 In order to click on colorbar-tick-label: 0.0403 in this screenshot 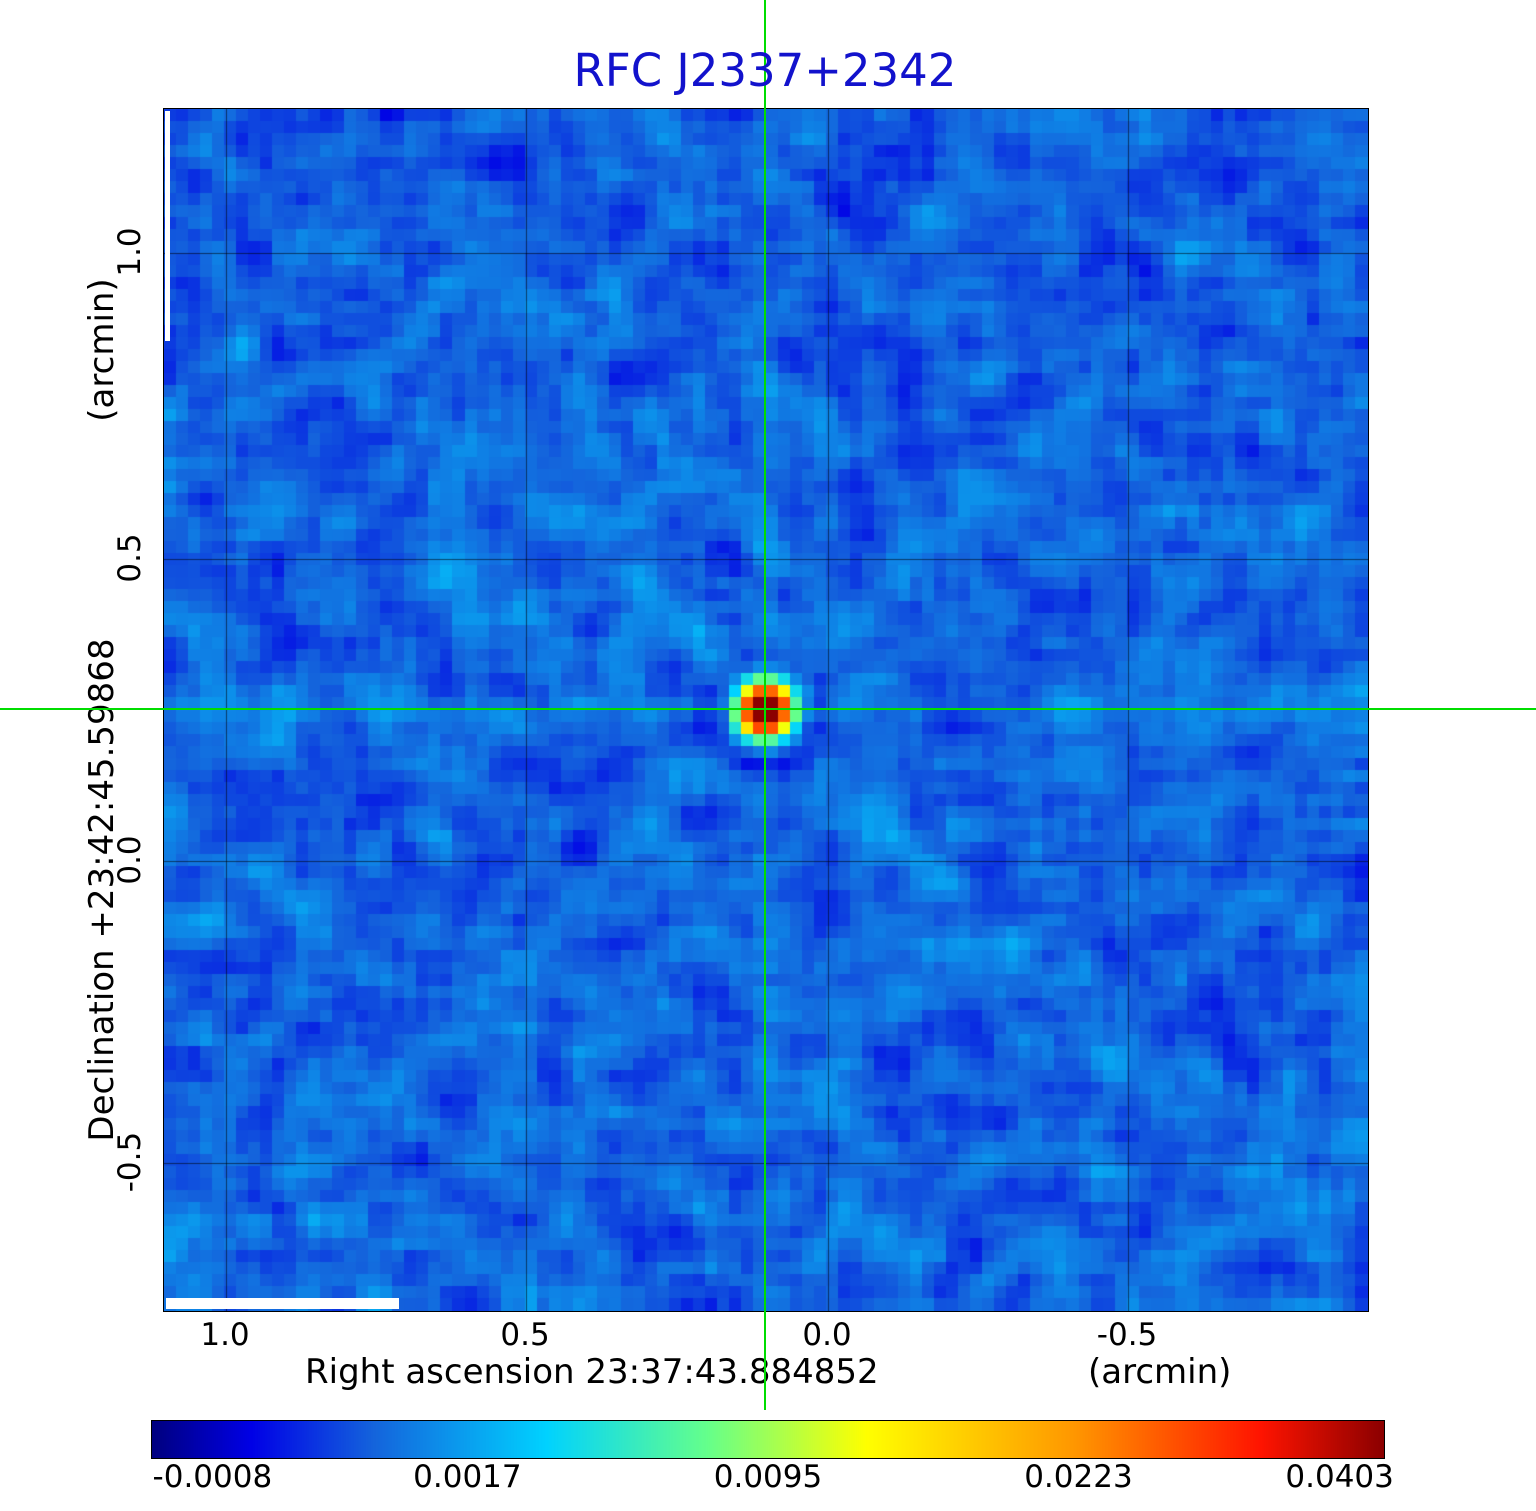, I will do `click(1339, 1477)`.